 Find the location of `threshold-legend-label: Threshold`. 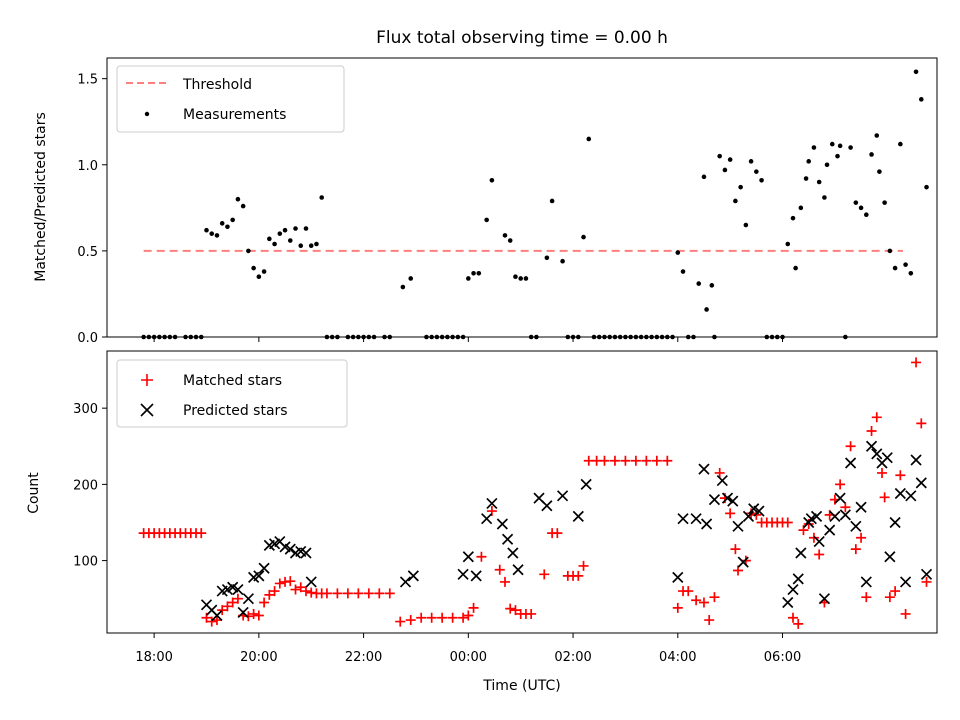

threshold-legend-label: Threshold is located at coordinates (217, 85).